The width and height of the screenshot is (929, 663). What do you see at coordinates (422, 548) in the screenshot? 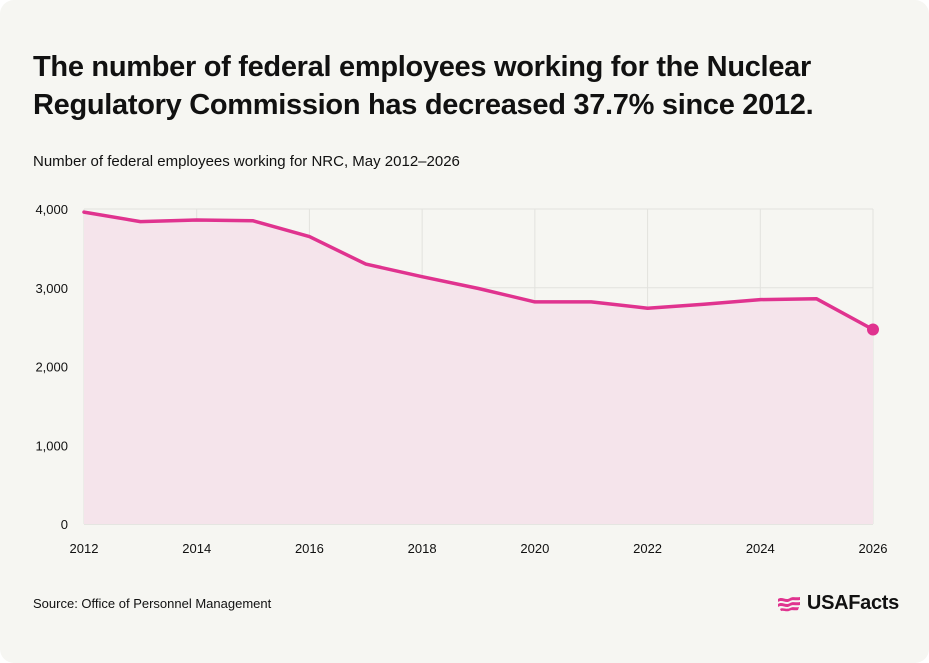
I see `x-tick-label: 2018` at bounding box center [422, 548].